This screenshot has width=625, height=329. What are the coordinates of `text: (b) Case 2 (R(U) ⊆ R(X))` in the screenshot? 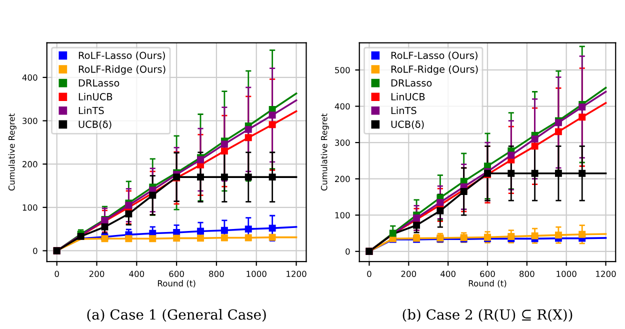 It's located at (487, 315).